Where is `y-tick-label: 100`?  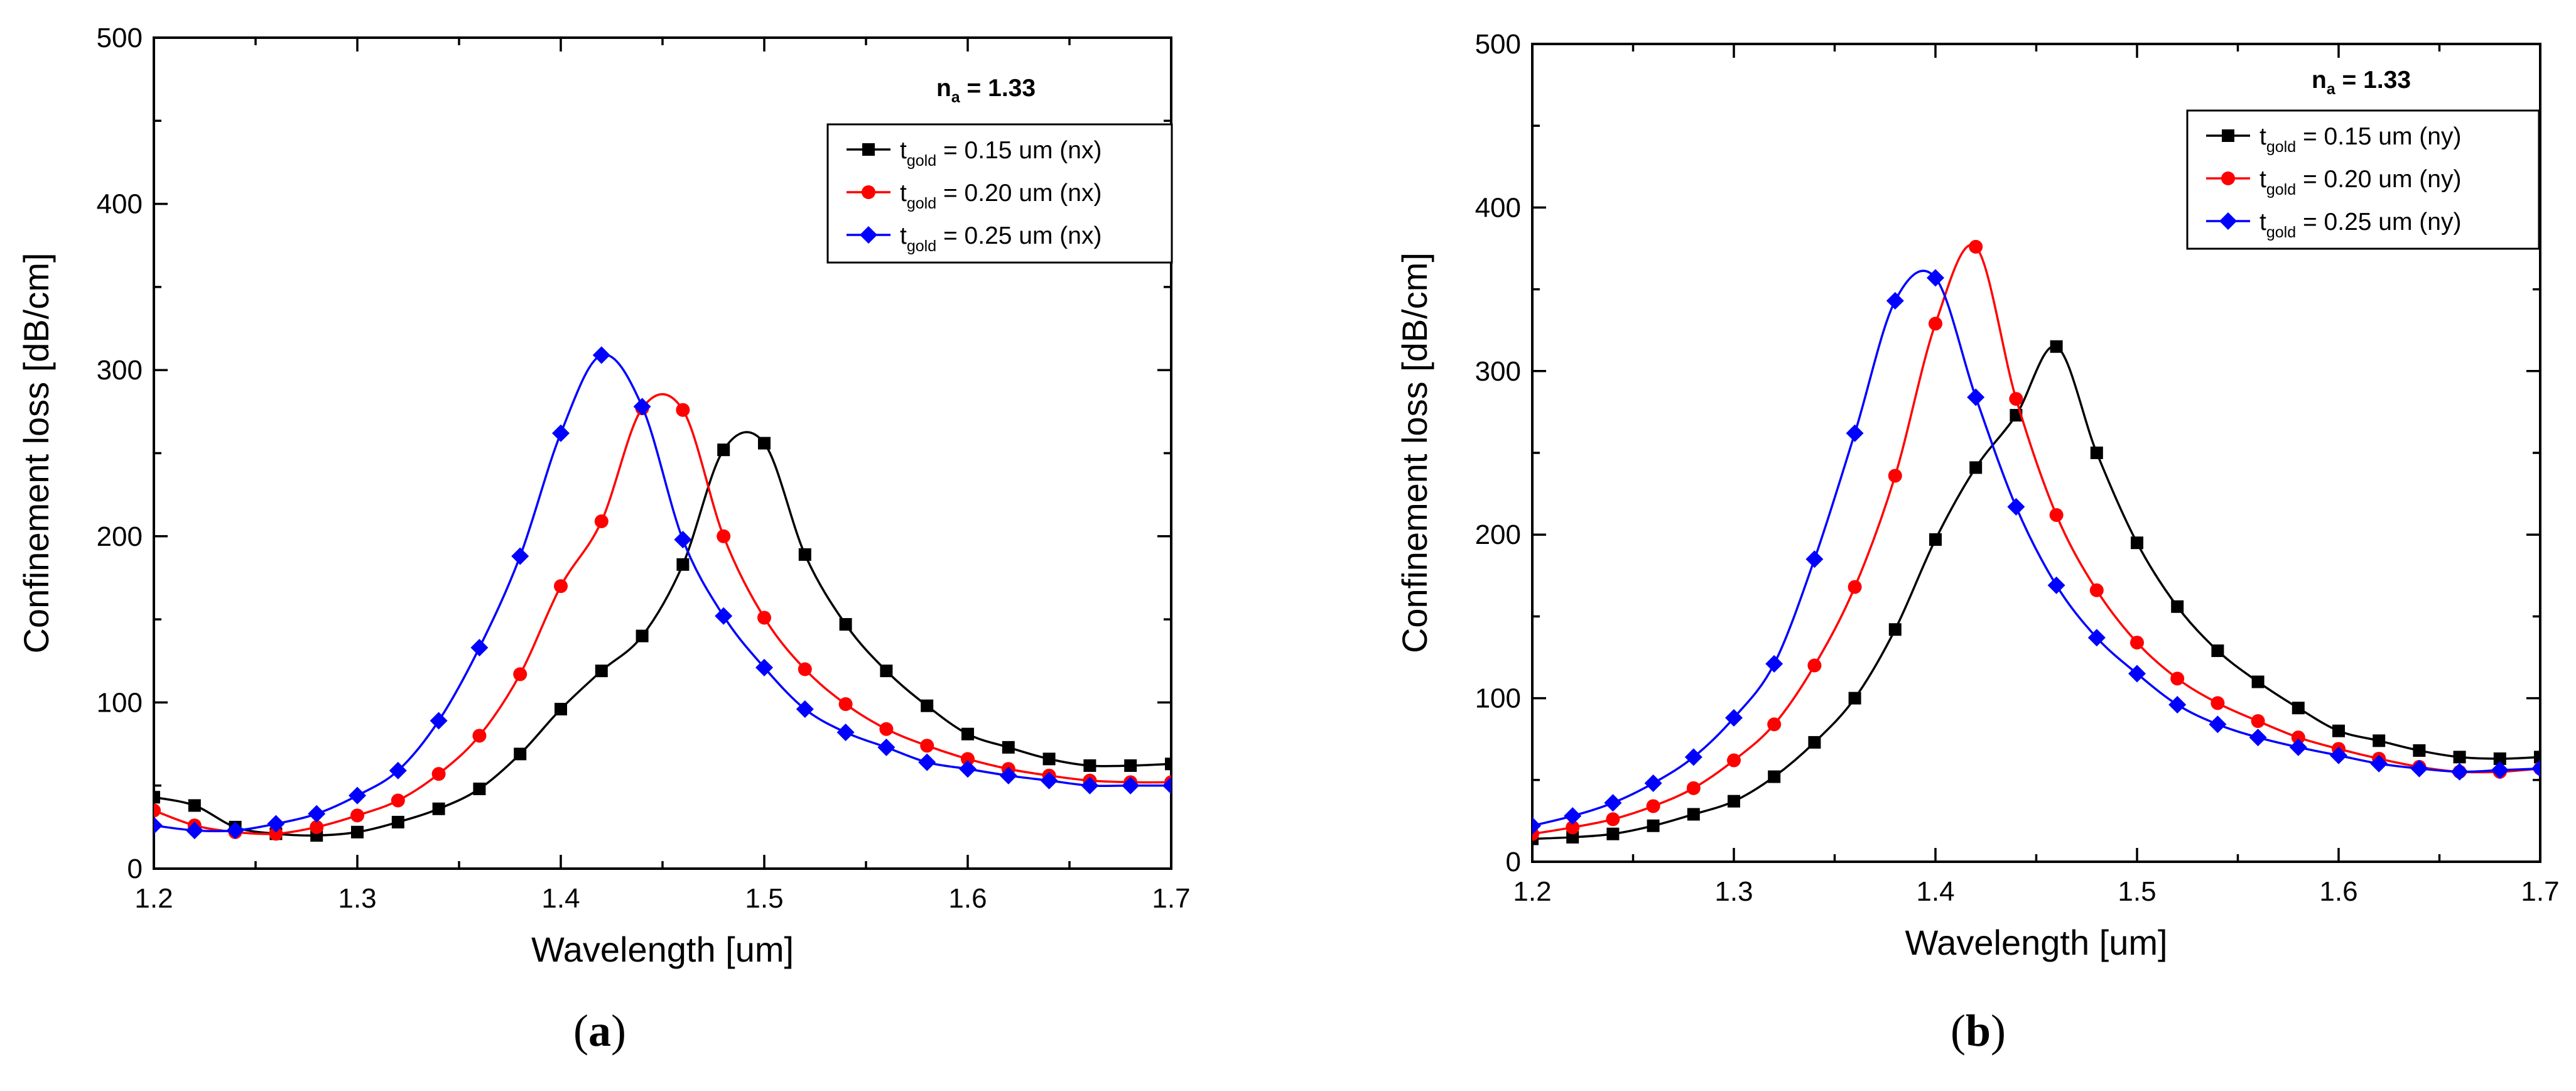 y-tick-label: 100 is located at coordinates (120, 702).